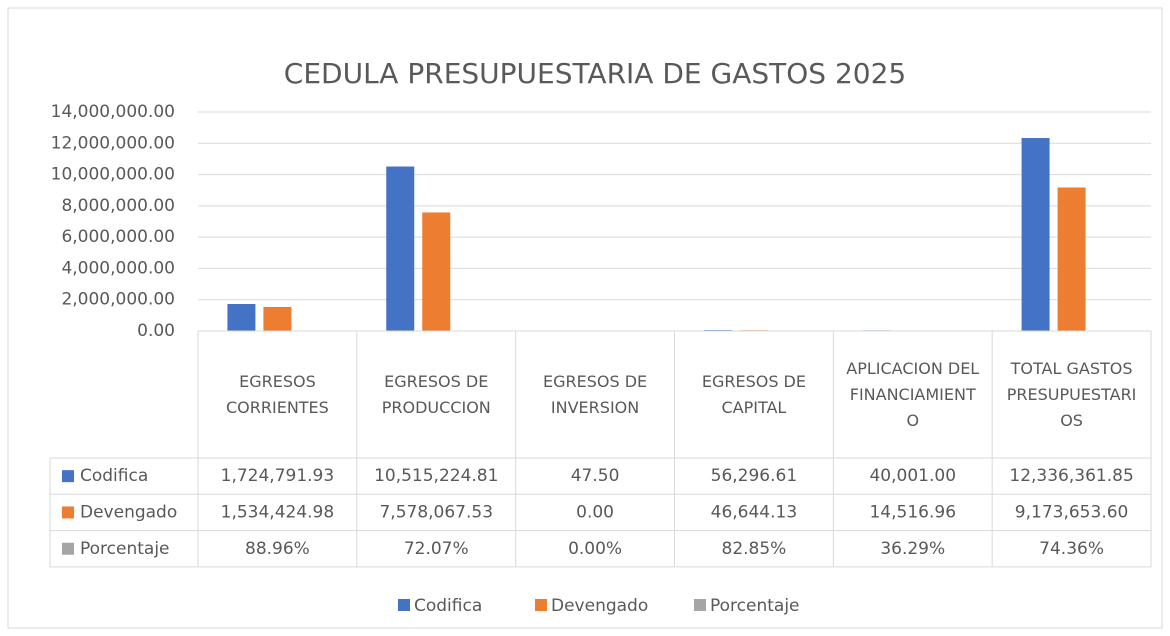  I want to click on table-value: 47.50, so click(595, 476).